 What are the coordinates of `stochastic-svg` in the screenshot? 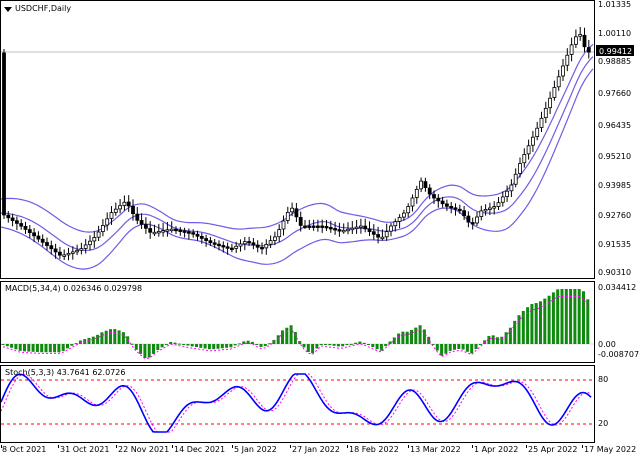 It's located at (297, 403).